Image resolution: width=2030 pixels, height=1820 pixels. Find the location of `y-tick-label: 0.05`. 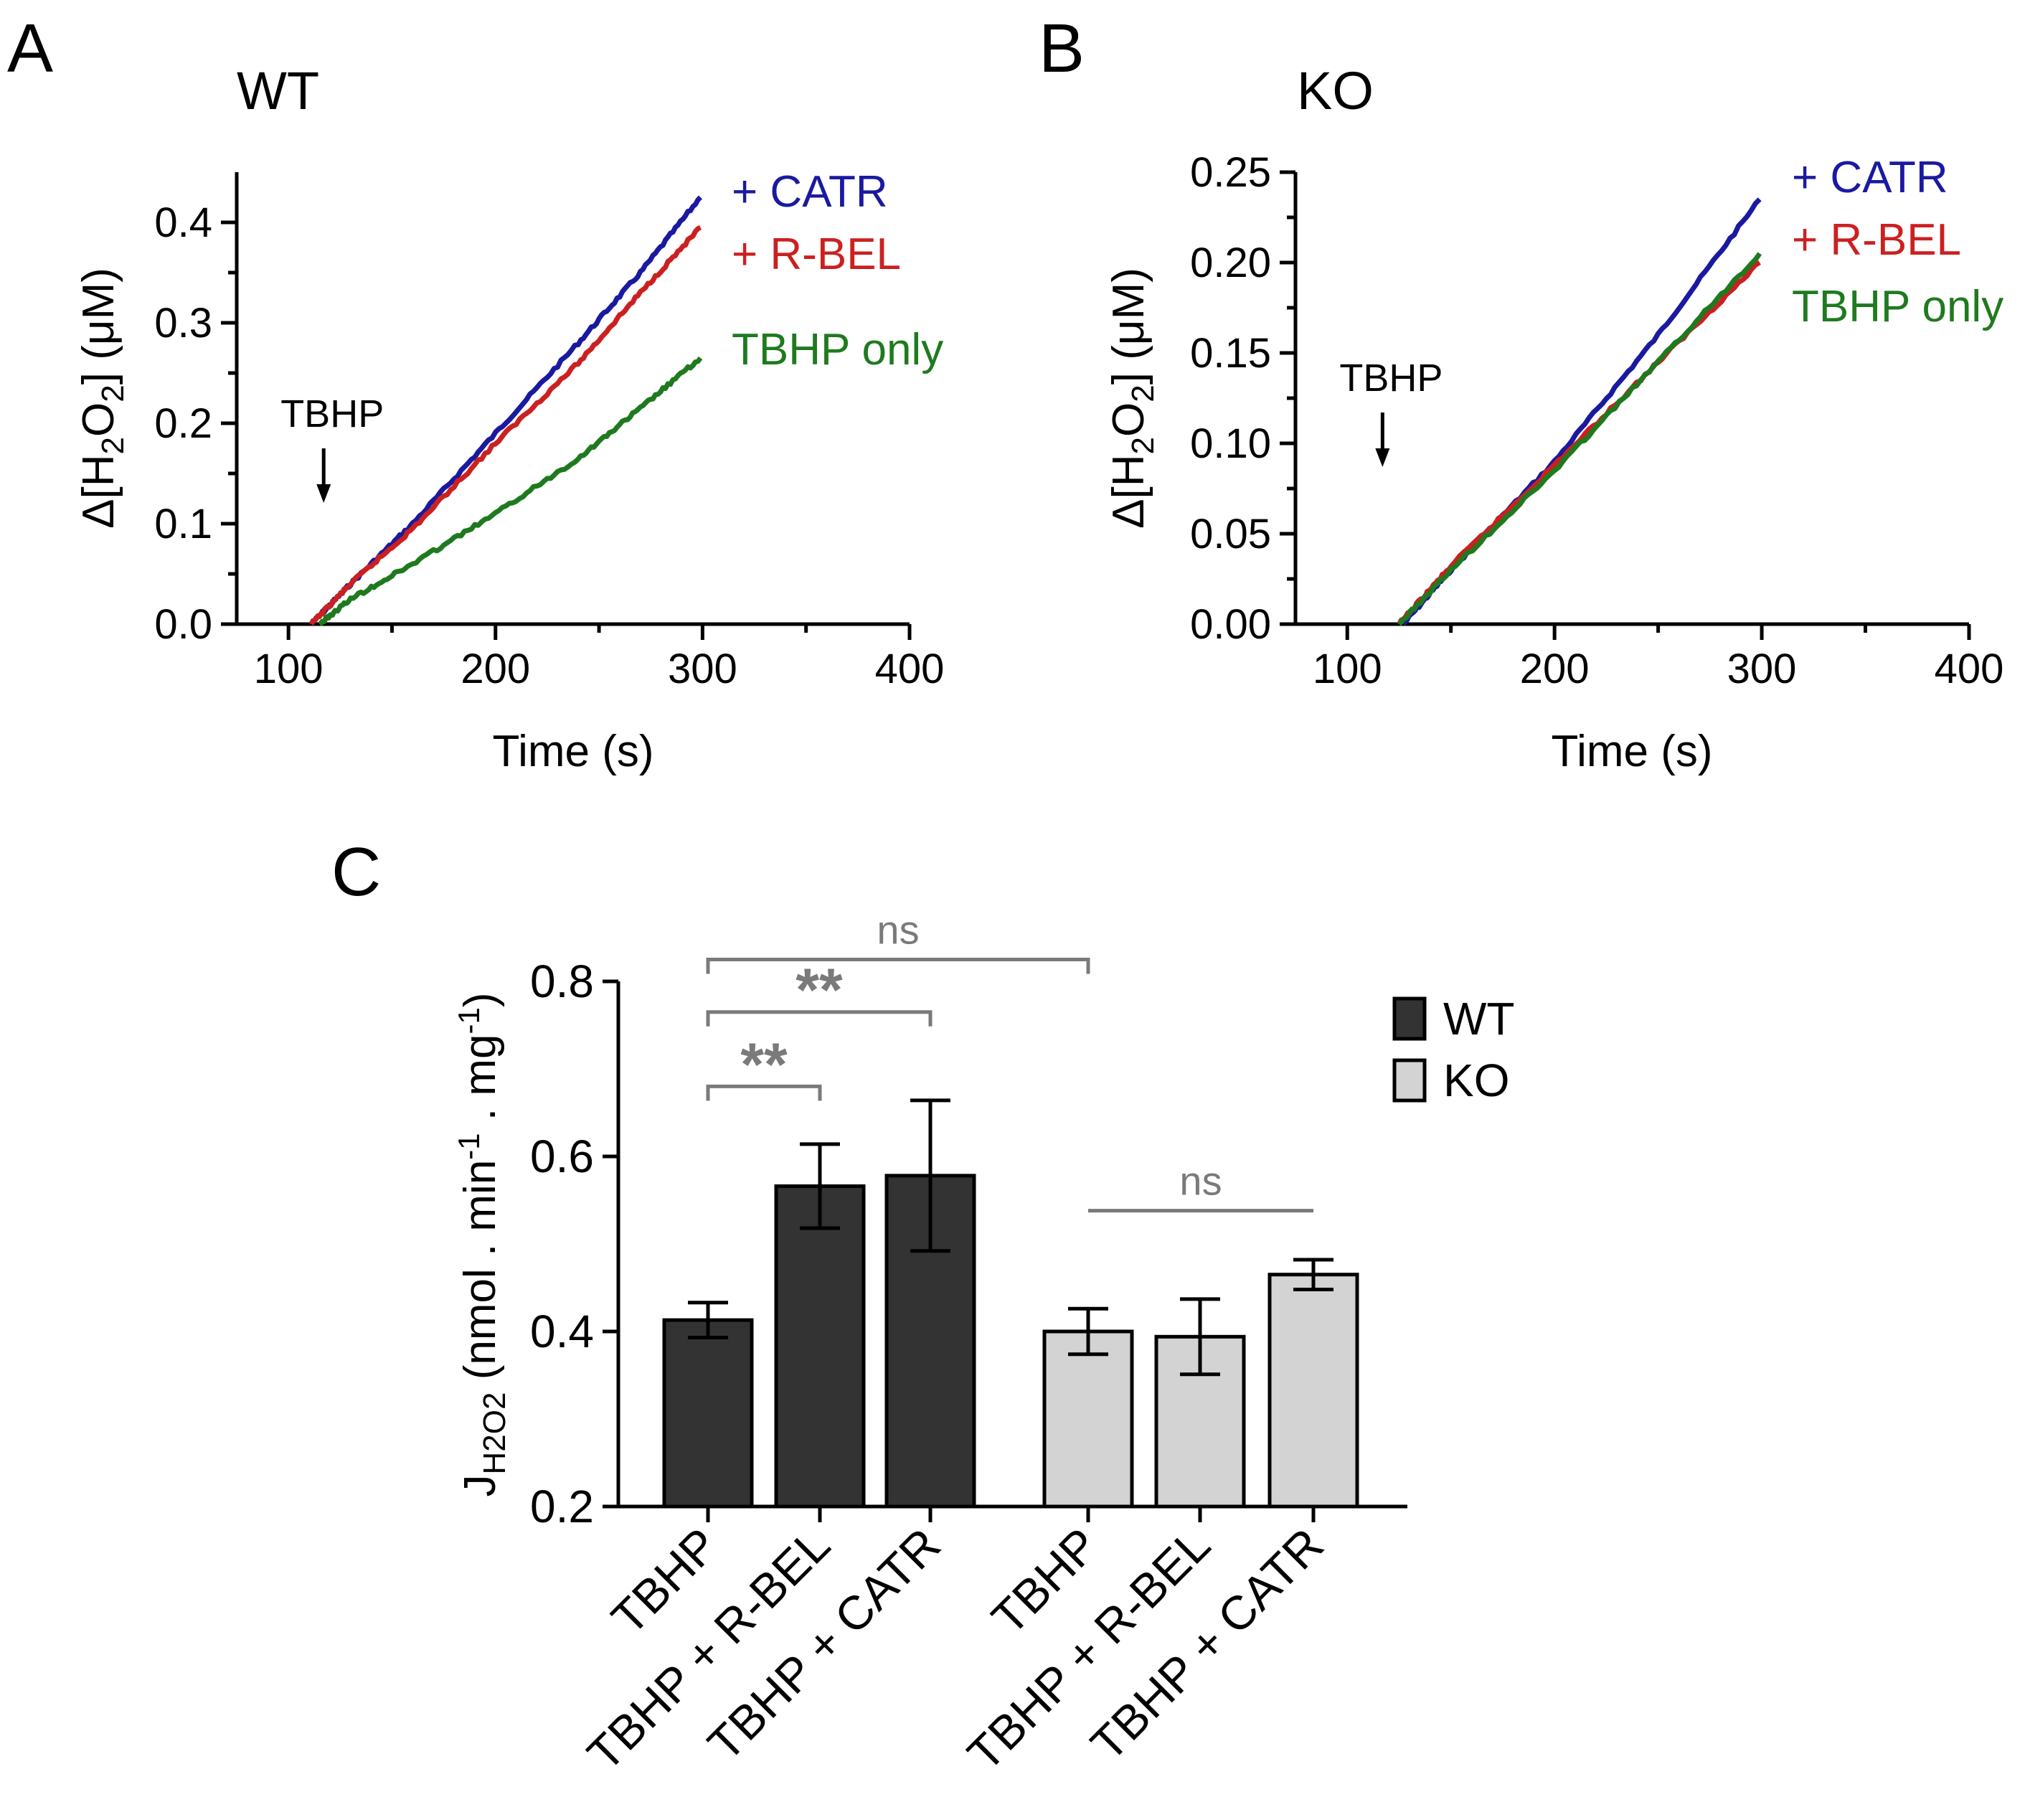

y-tick-label: 0.05 is located at coordinates (1230, 534).